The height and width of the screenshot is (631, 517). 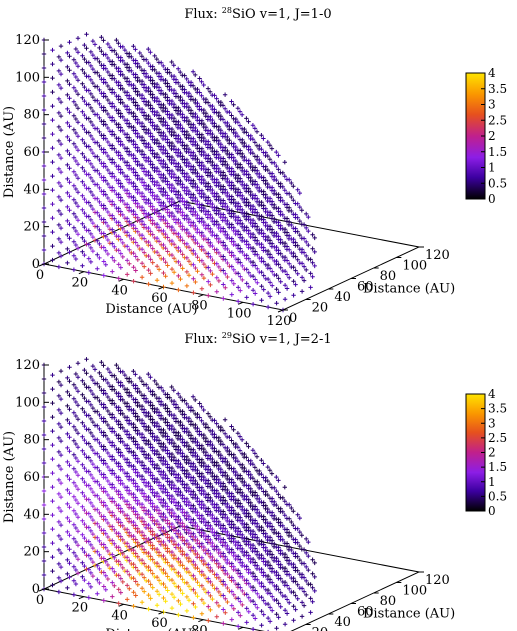 What do you see at coordinates (497, 183) in the screenshot?
I see `colorbar-tick-label: 0.5` at bounding box center [497, 183].